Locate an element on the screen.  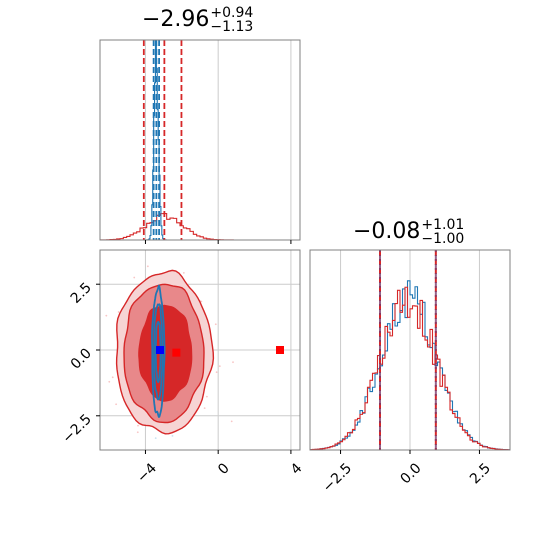
param2-lower-error: −1.00 is located at coordinates (443, 239).